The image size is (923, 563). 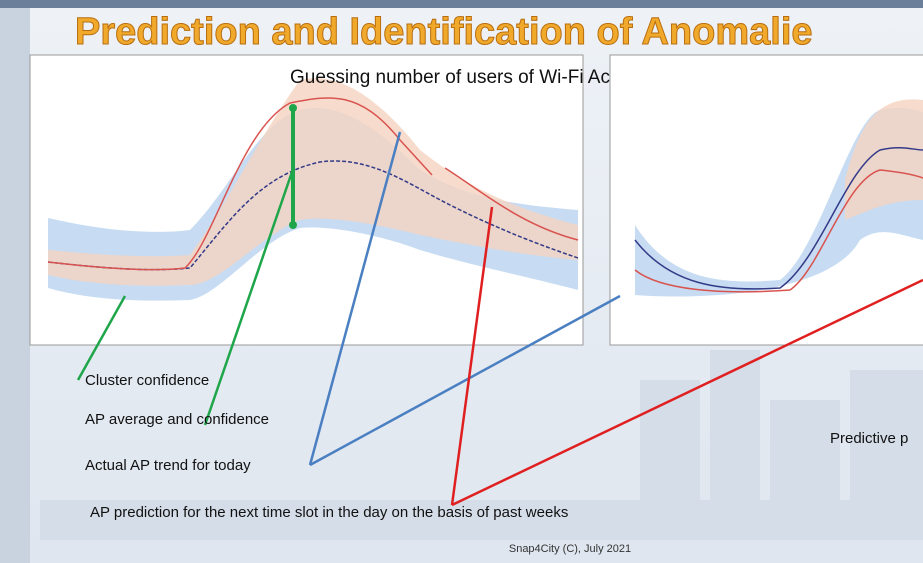 I want to click on average-line, so click(x=778, y=218).